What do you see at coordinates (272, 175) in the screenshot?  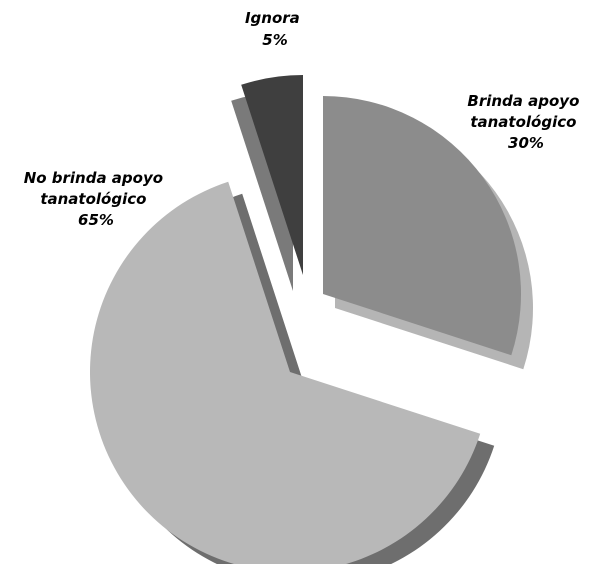 I see `slice-ignora` at bounding box center [272, 175].